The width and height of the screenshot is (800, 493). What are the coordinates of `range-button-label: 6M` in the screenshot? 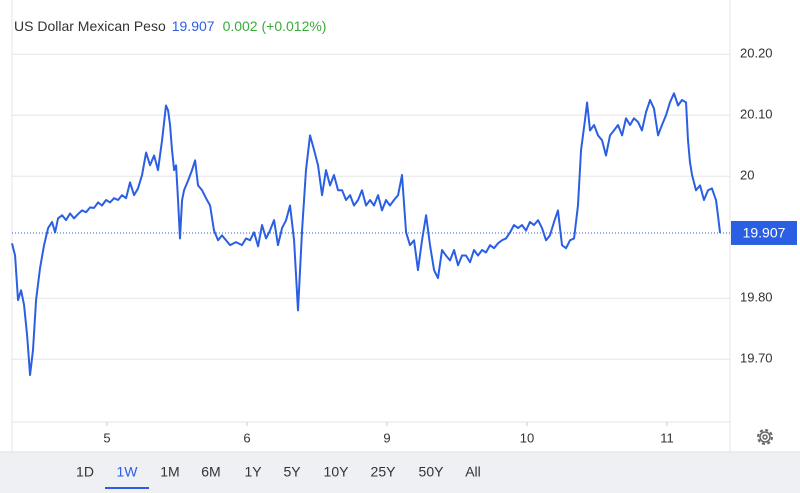 It's located at (210, 472).